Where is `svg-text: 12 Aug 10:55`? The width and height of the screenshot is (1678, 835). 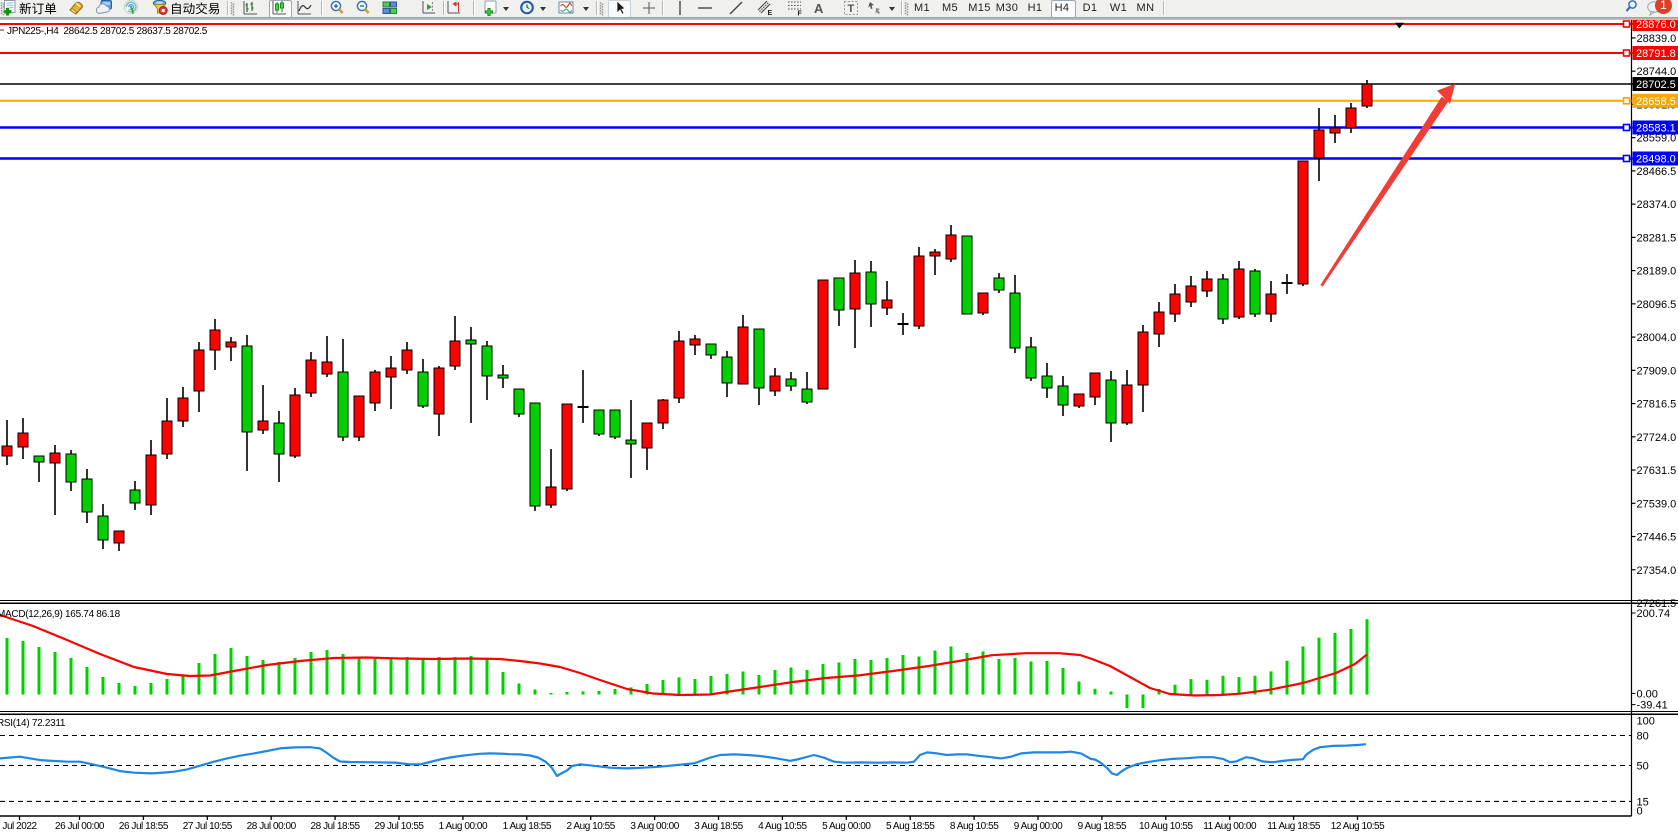 svg-text: 12 Aug 10:55 is located at coordinates (1358, 826).